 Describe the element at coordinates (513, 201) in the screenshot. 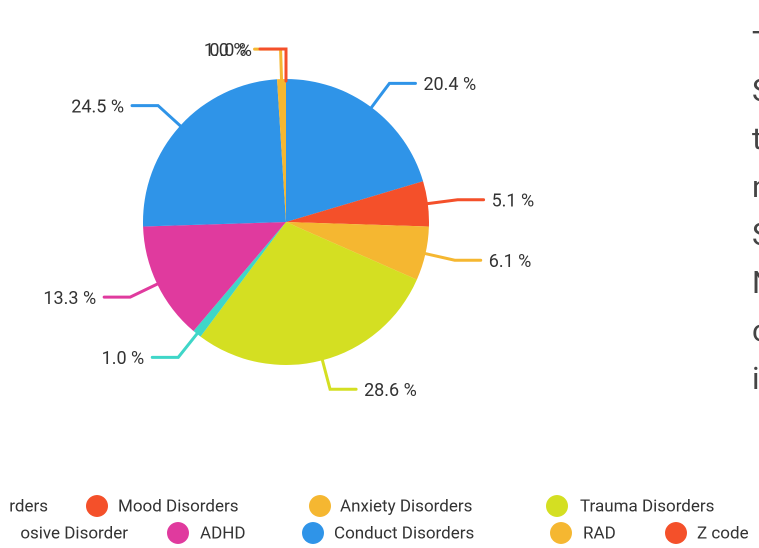

I see `data-label: 5.1 %` at that location.